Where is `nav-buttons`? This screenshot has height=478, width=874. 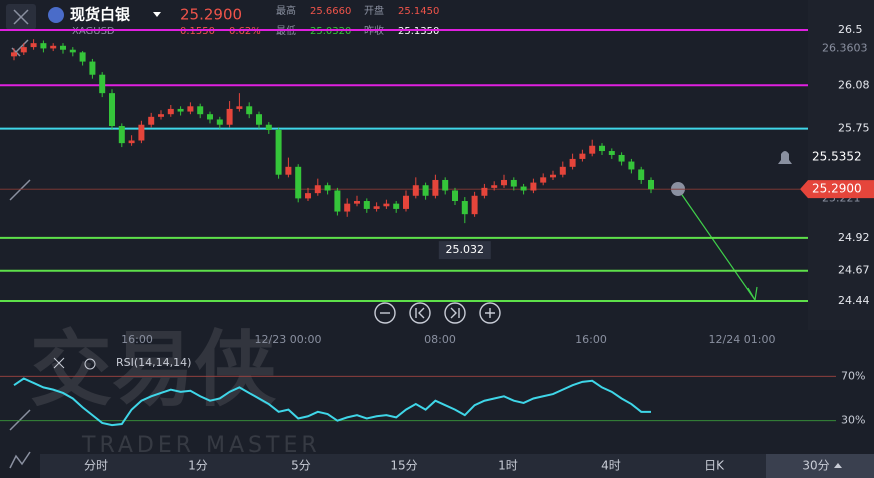 nav-buttons is located at coordinates (437, 313).